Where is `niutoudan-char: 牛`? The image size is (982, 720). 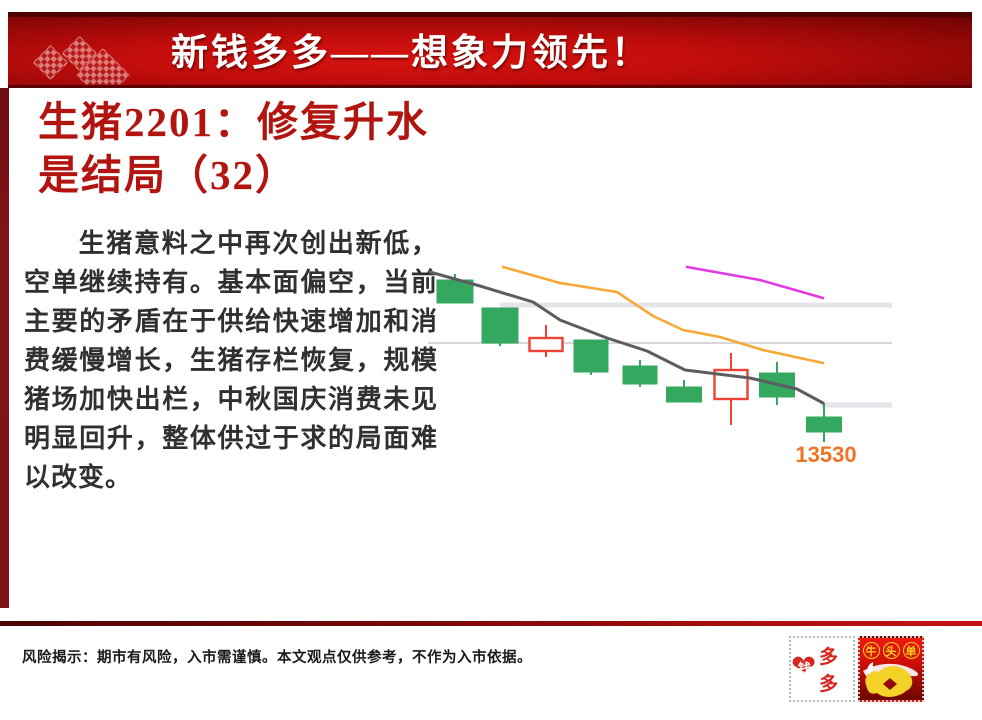 niutoudan-char: 牛 is located at coordinates (871, 650).